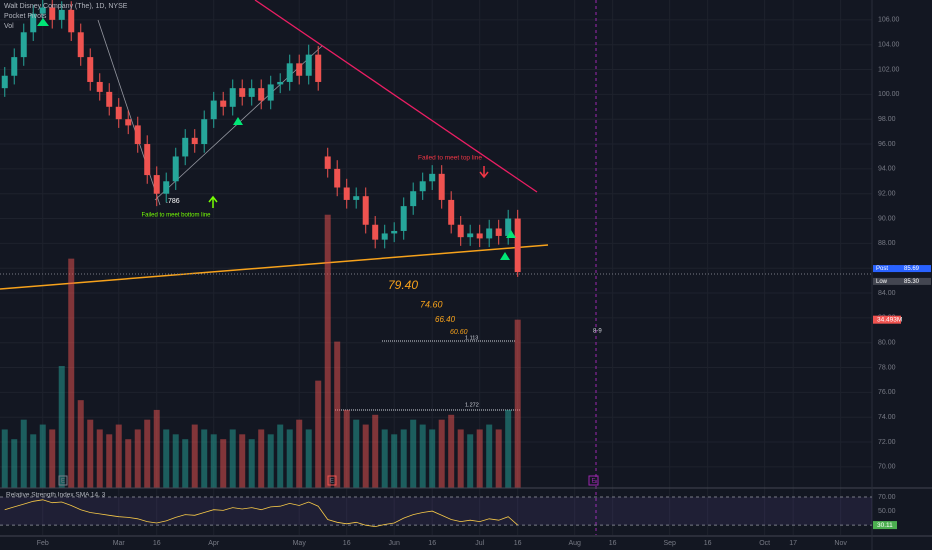 Image resolution: width=932 pixels, height=550 pixels. I want to click on y-tick-label: 76.00, so click(887, 392).